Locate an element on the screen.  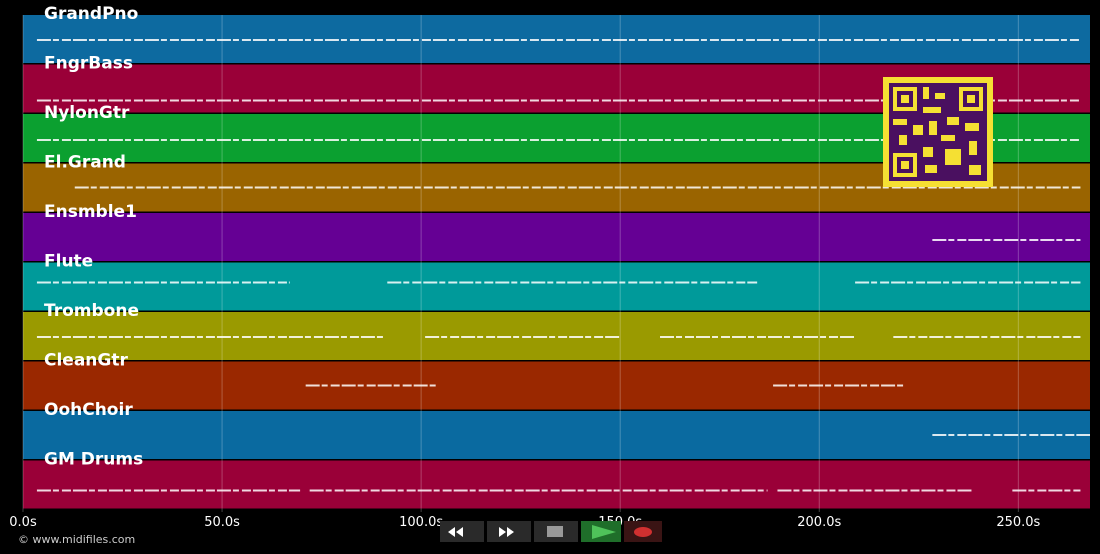
track-name: CleanGtr is located at coordinates (86, 361).